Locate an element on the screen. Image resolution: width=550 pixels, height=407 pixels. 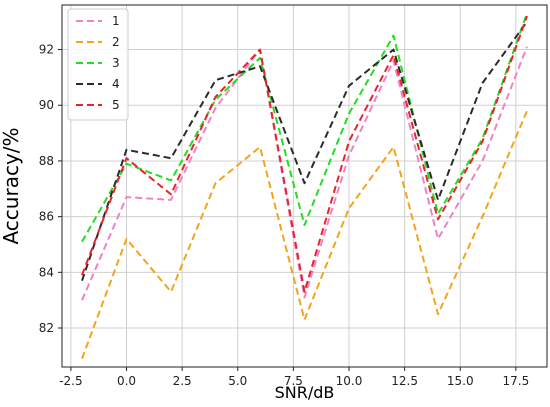
legend-box is located at coordinates (98, 64).